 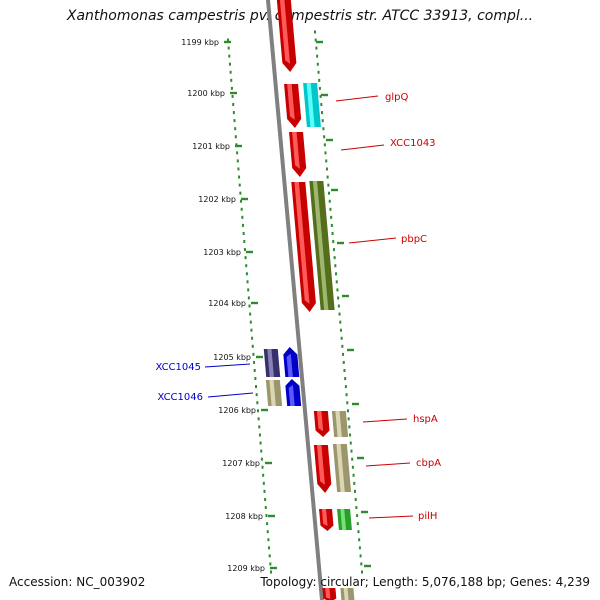 I want to click on gene-label: hspA, so click(x=425, y=419).